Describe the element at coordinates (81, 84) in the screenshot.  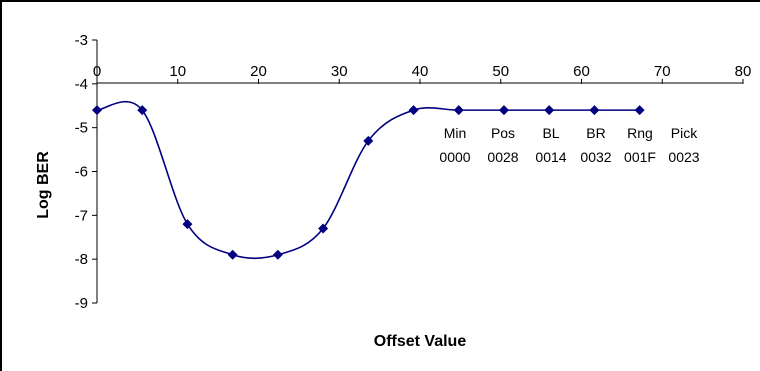
I see `y-tick-label: -4` at that location.